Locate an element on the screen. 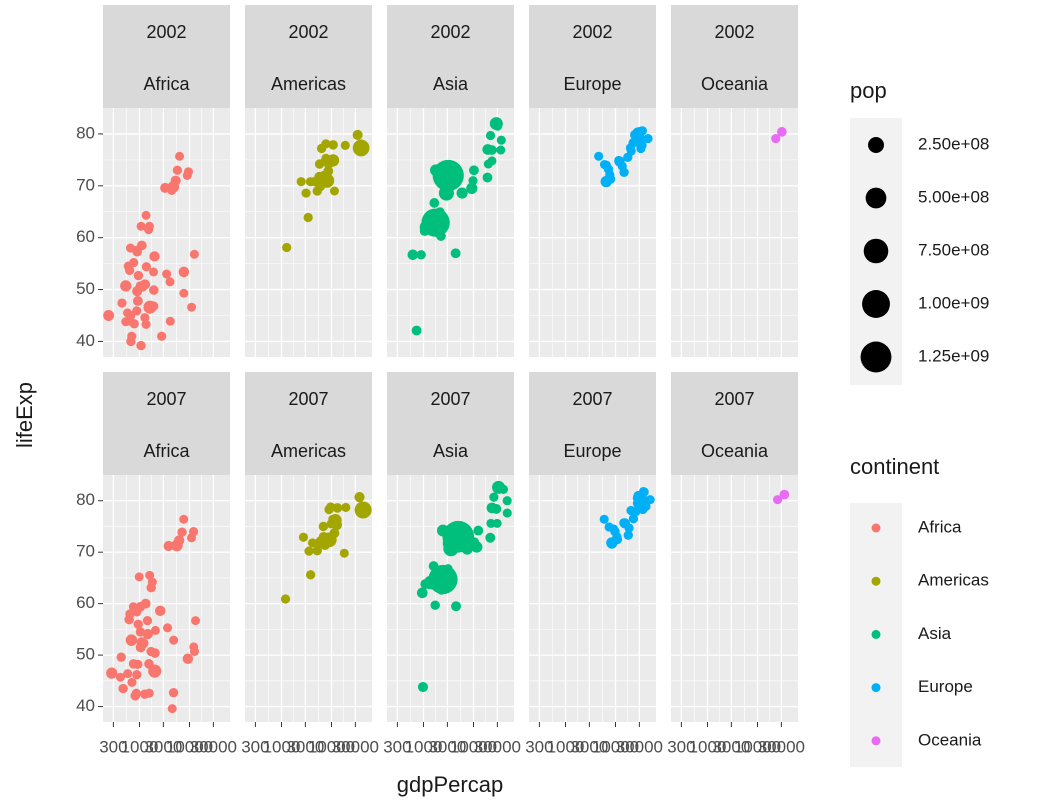  legend-label: Asia is located at coordinates (935, 633).